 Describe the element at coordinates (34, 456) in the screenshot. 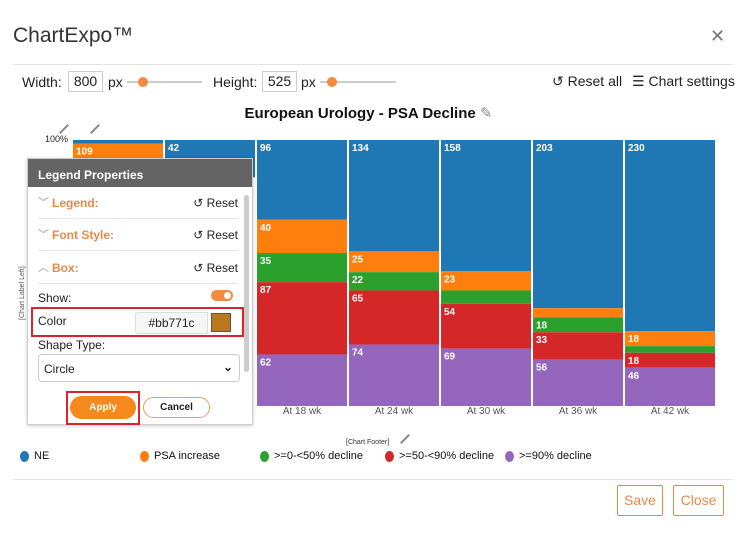

I see `legend-item: NE` at that location.